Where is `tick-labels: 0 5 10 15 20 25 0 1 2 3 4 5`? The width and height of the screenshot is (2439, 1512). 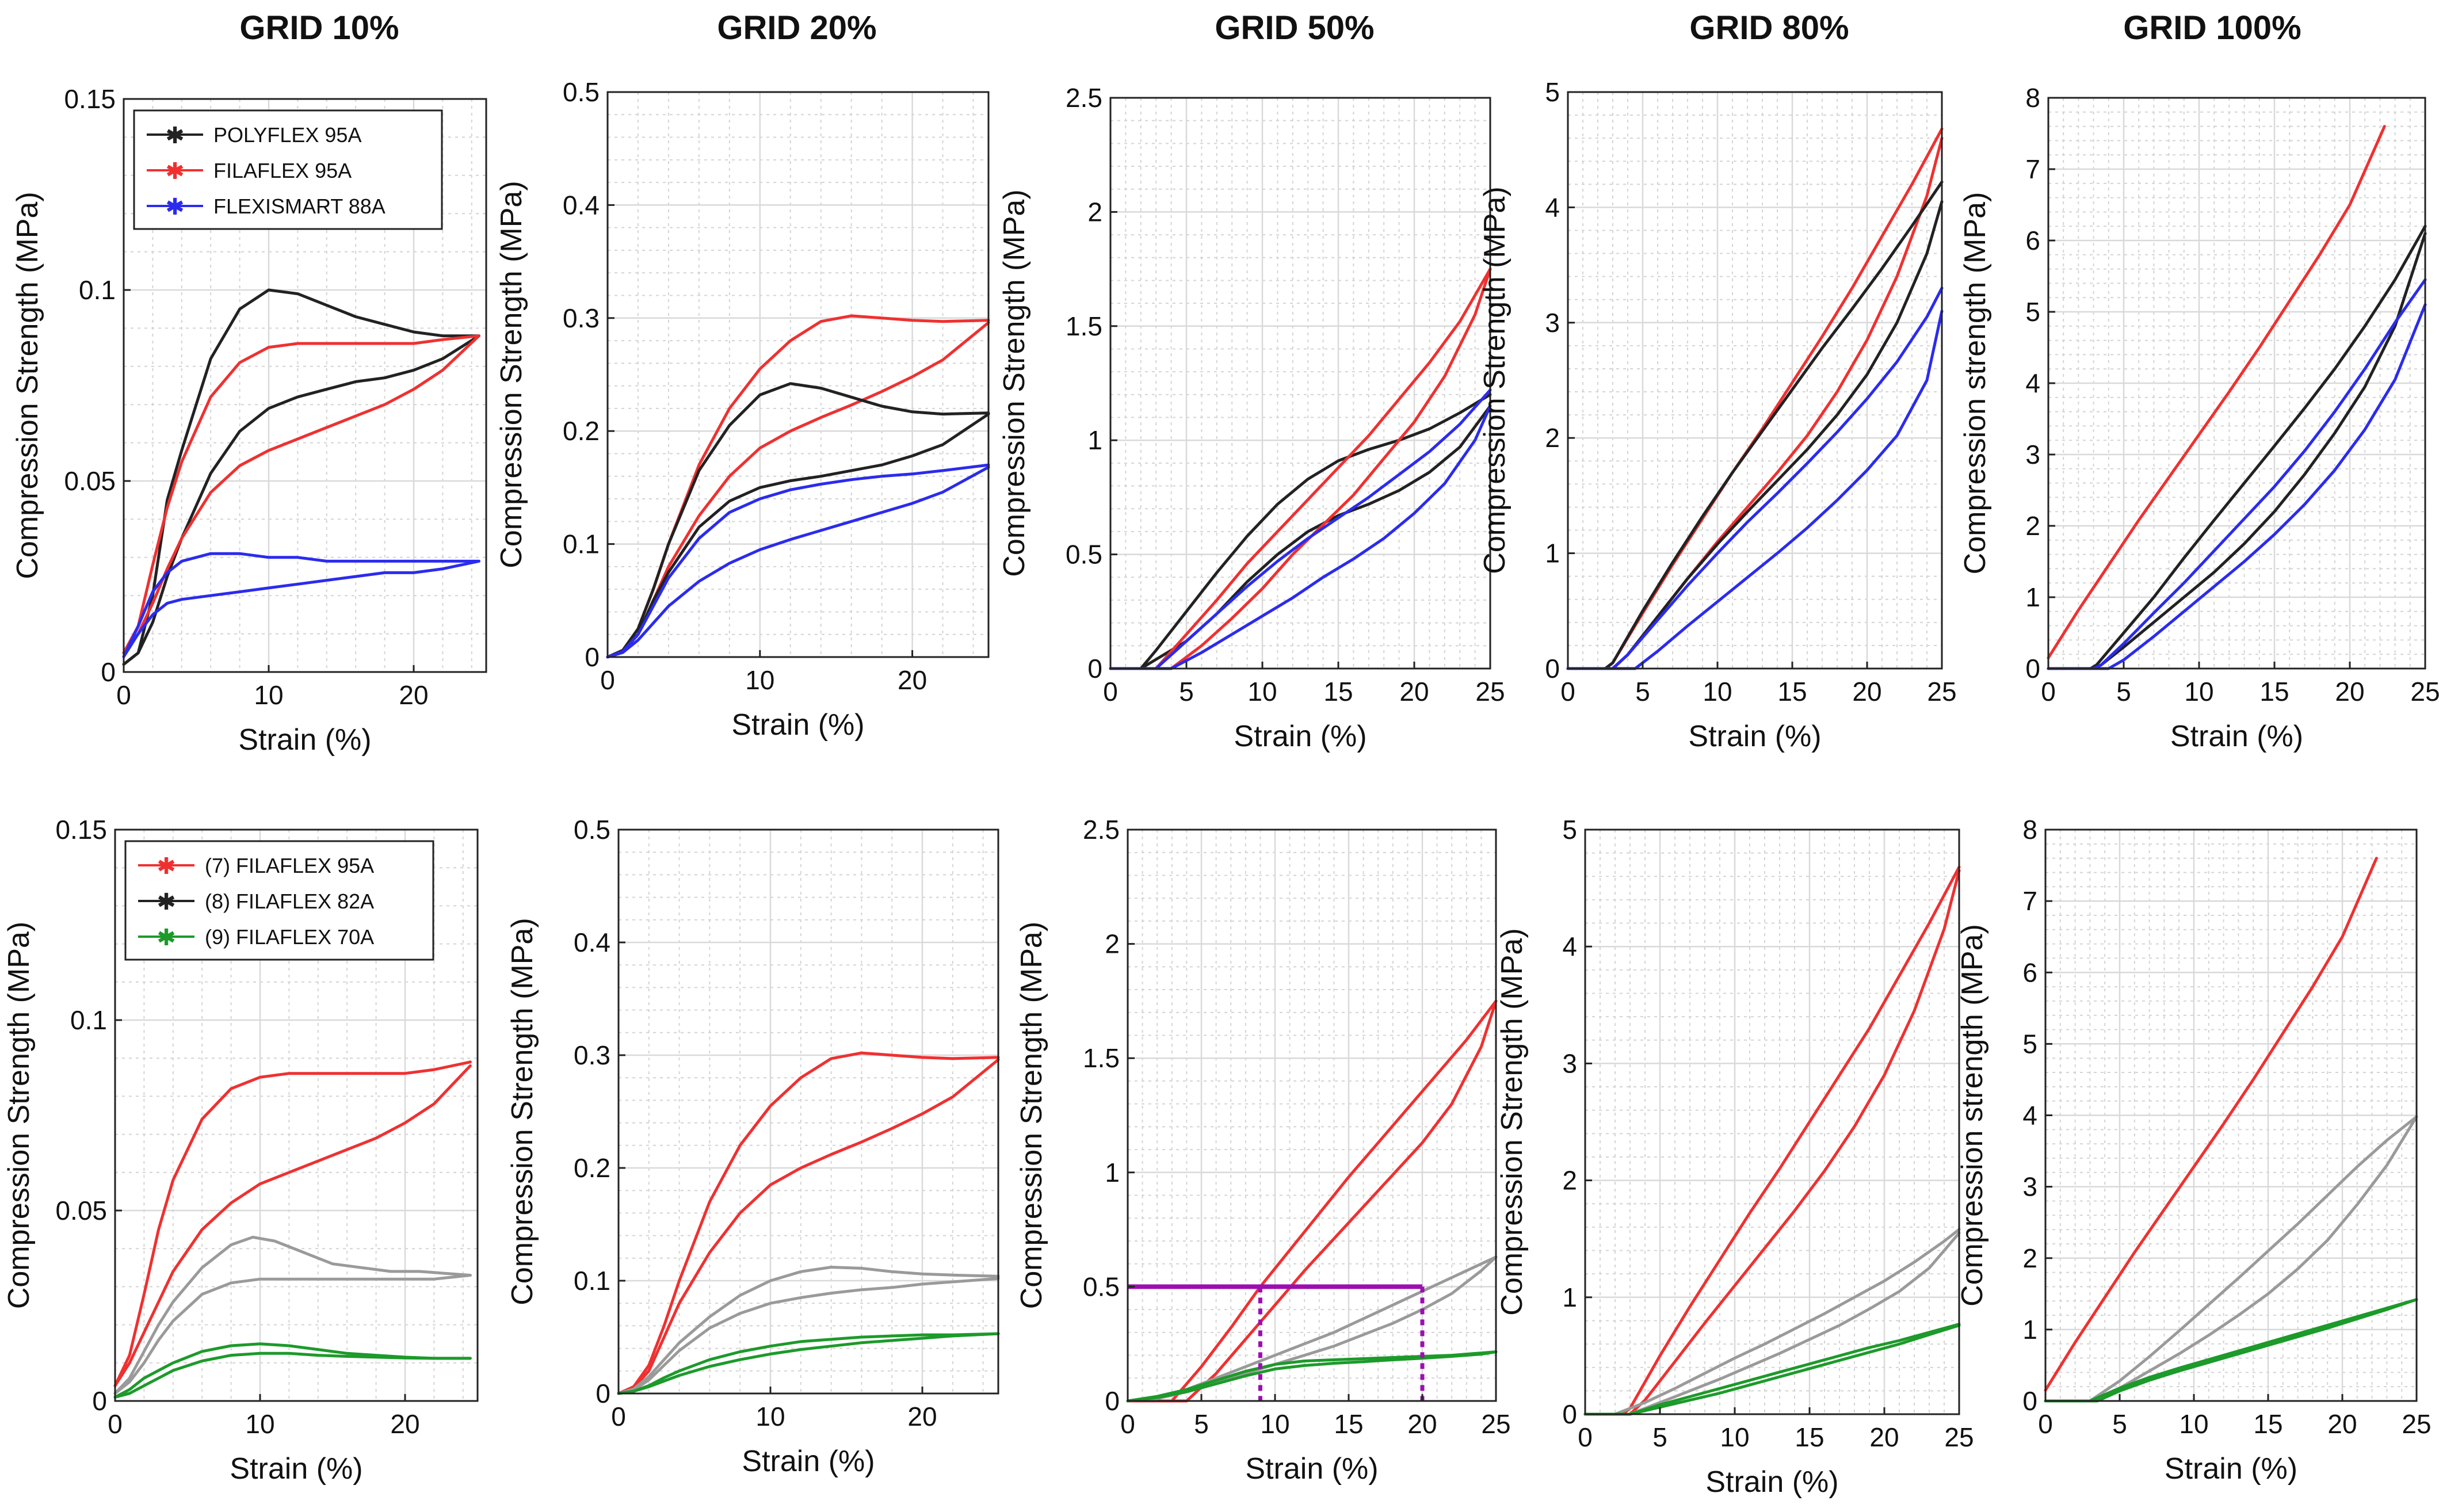
tick-labels: 0 5 10 15 20 25 0 1 2 3 4 5 is located at coordinates (1750, 392).